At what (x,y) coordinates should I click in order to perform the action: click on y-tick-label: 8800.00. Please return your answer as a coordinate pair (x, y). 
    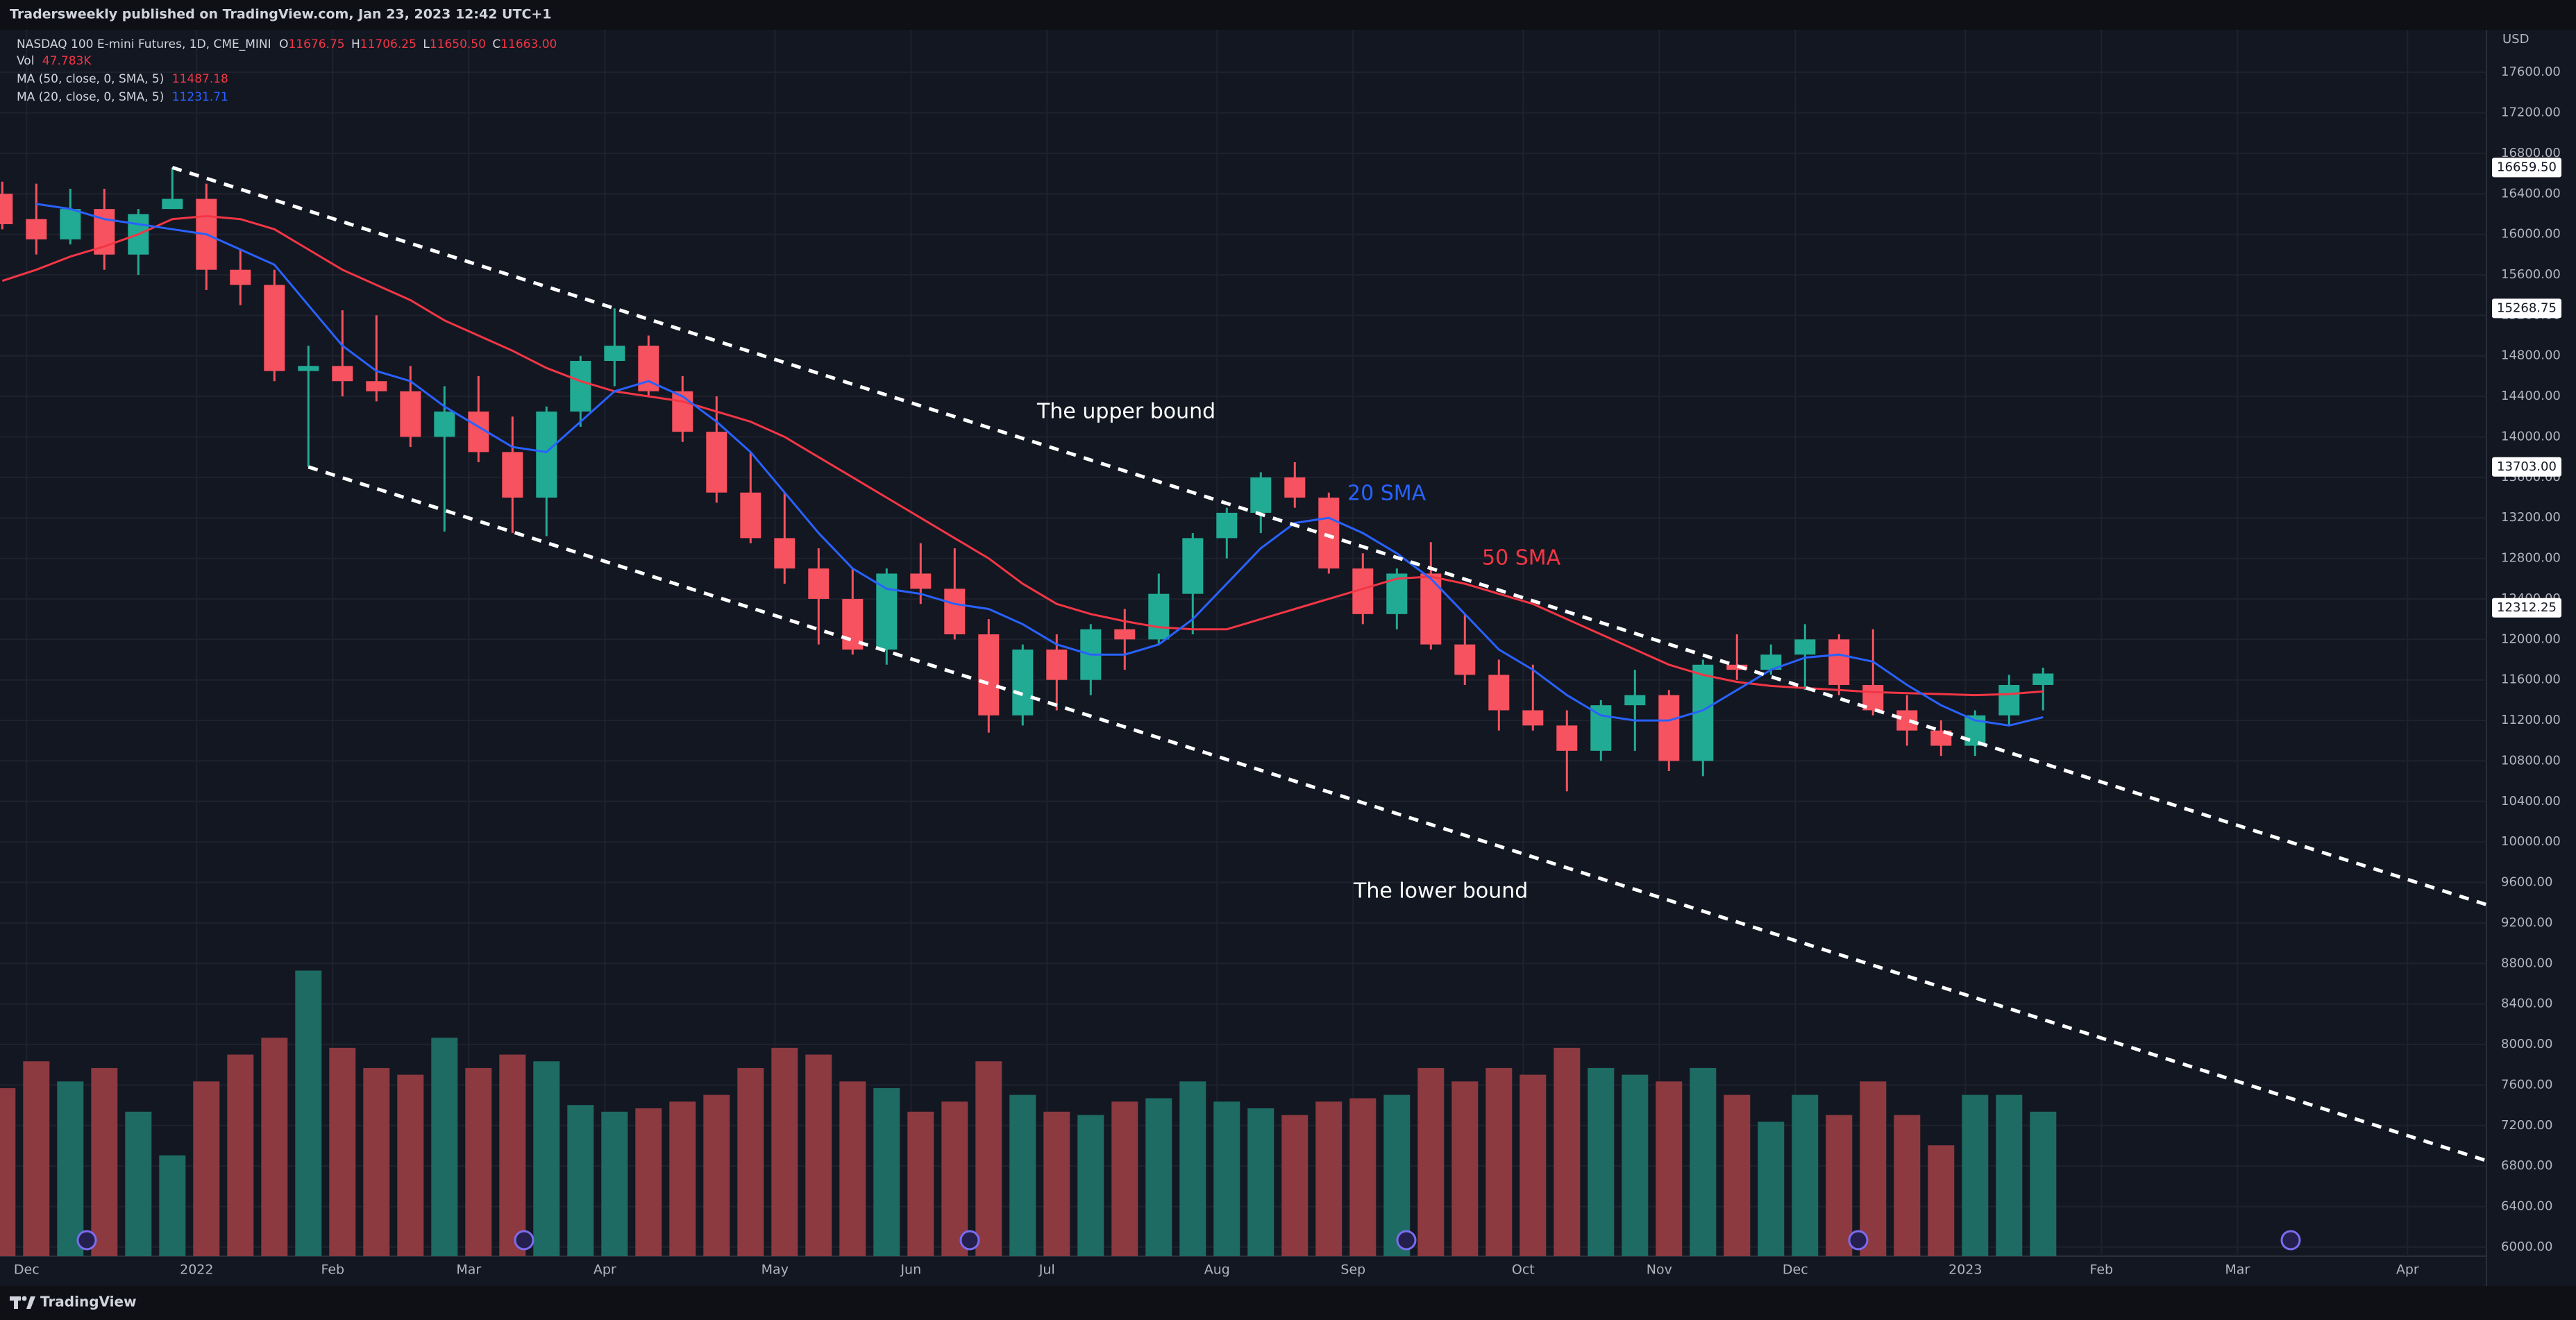
    Looking at the image, I should click on (2526, 963).